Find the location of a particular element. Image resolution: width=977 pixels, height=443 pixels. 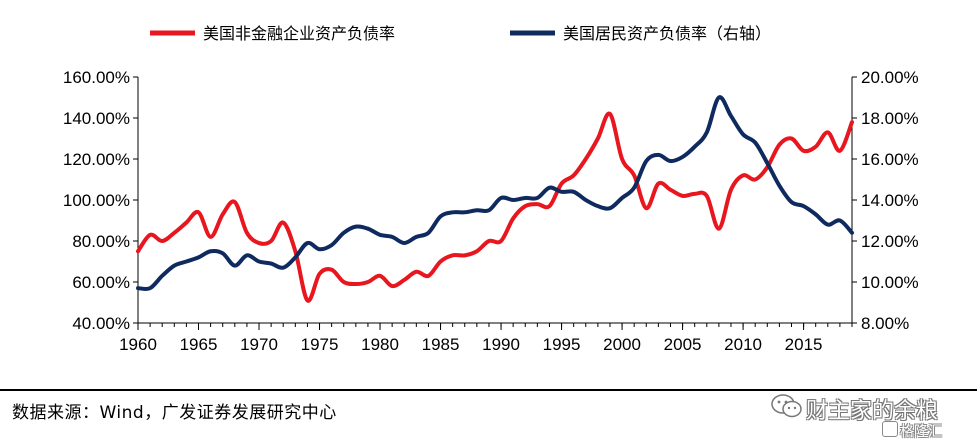

y-right-tick-label: 18.00% is located at coordinates (890, 118).